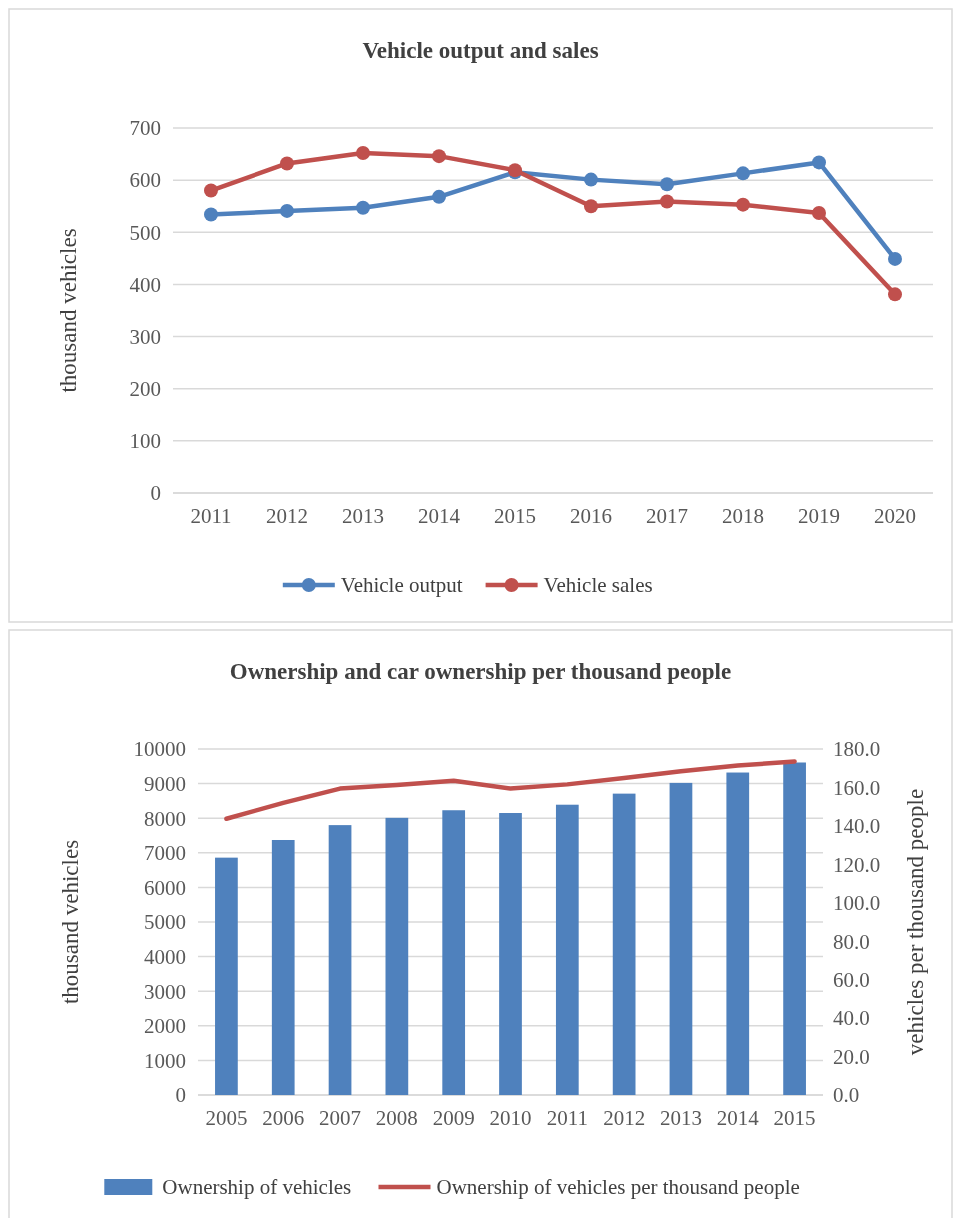 This screenshot has height=1218, width=957. Describe the element at coordinates (591, 516) in the screenshot. I see `x-tick-label: 2016` at that location.